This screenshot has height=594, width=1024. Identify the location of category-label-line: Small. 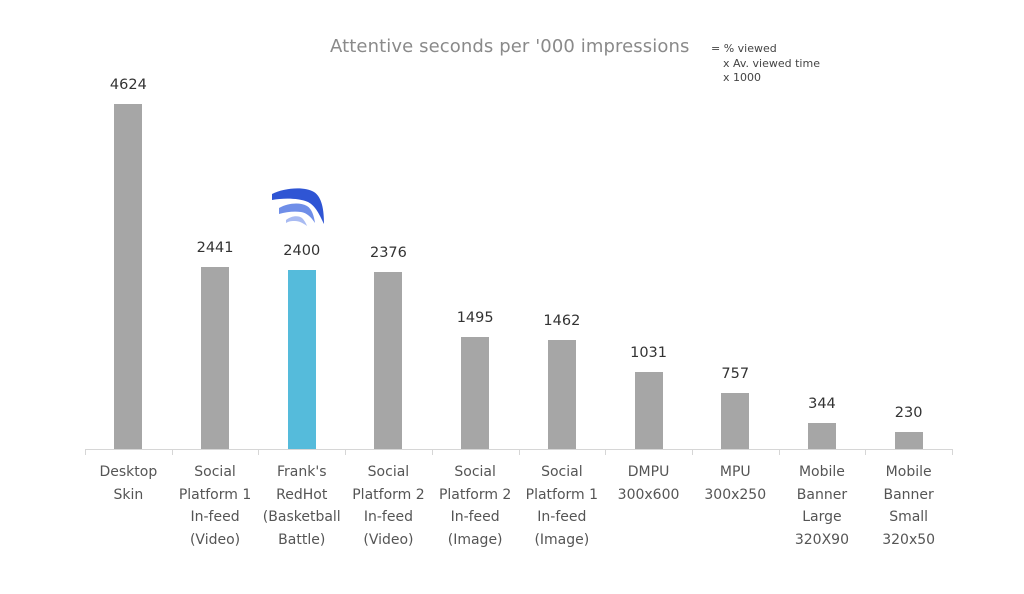
(909, 517).